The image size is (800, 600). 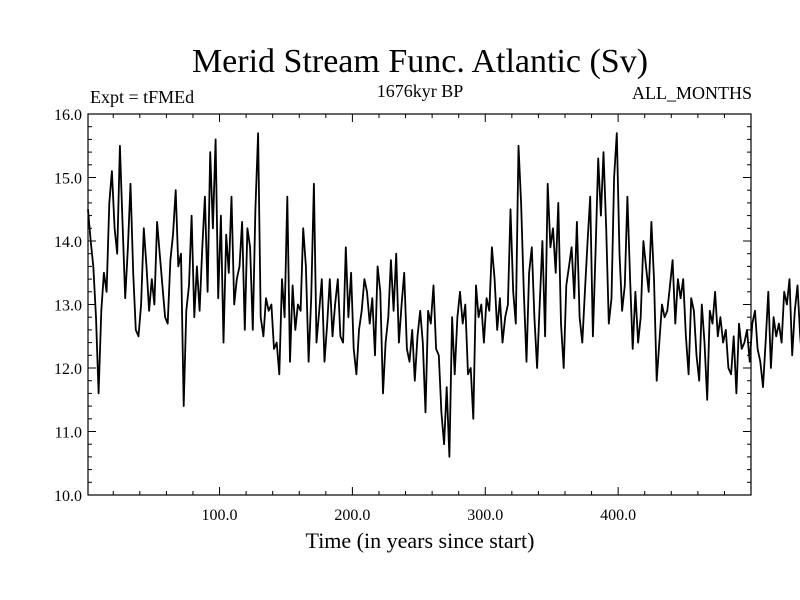 What do you see at coordinates (420, 91) in the screenshot?
I see `subtitle-center: 1676kyr BP` at bounding box center [420, 91].